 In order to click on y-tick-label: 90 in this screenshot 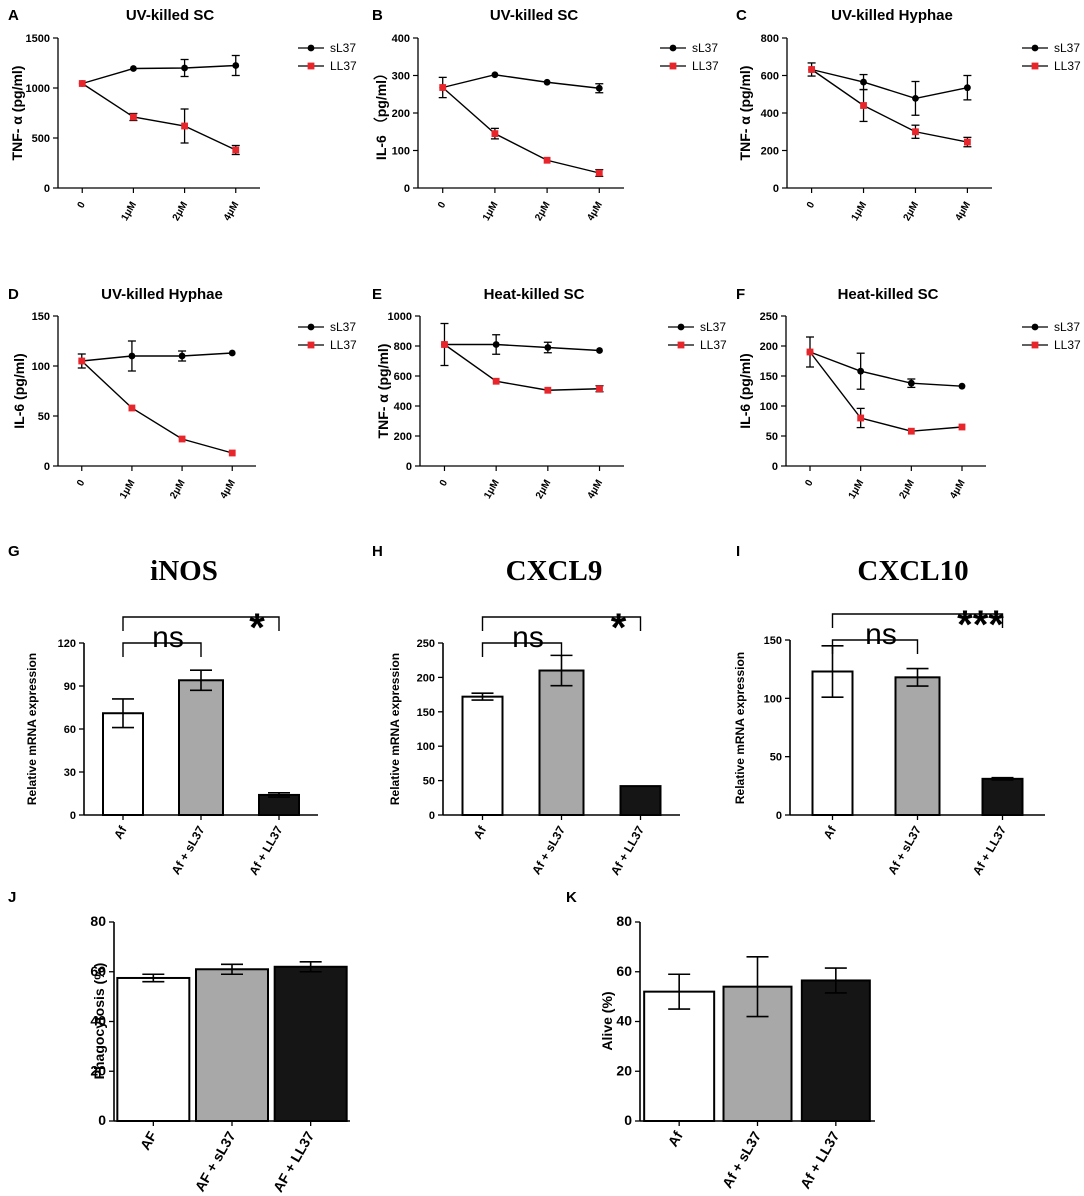, I will do `click(70, 687)`.